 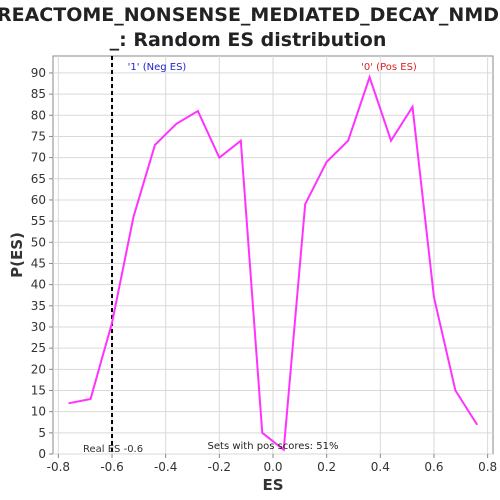 What do you see at coordinates (272, 467) in the screenshot?
I see `x-tick-label: 0.0` at bounding box center [272, 467].